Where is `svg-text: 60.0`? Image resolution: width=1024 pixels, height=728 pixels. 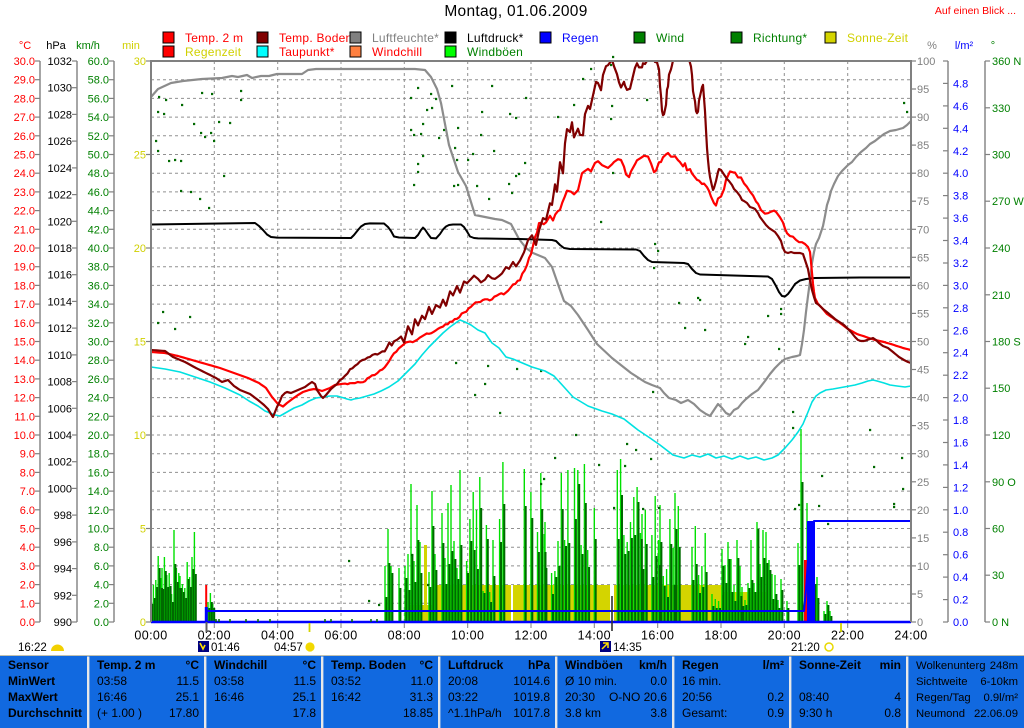 svg-text: 60.0 is located at coordinates (98, 62).